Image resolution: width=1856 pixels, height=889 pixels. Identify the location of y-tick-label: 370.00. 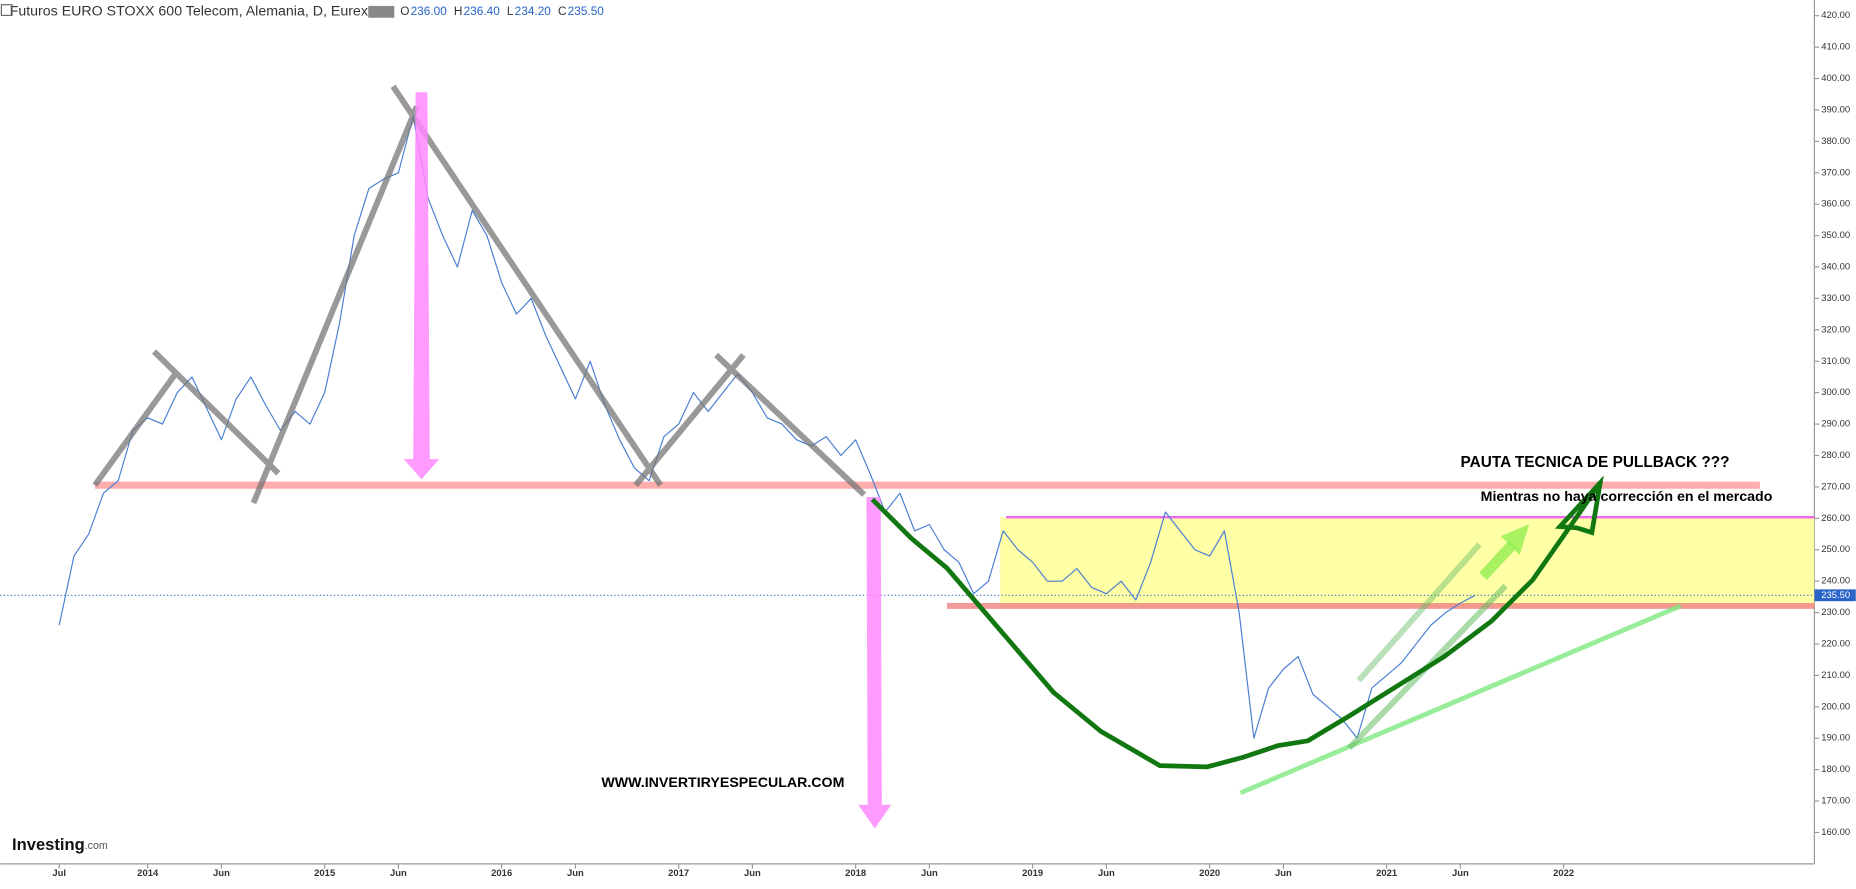
(1835, 172).